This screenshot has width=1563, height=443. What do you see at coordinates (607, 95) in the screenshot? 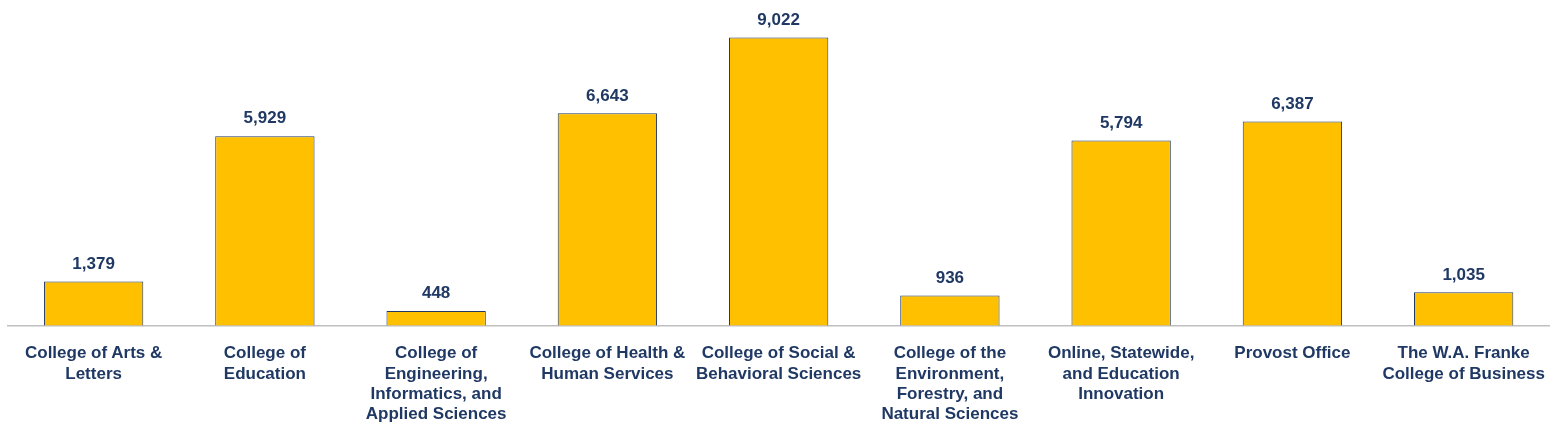
I see `data-label: 6,643` at bounding box center [607, 95].